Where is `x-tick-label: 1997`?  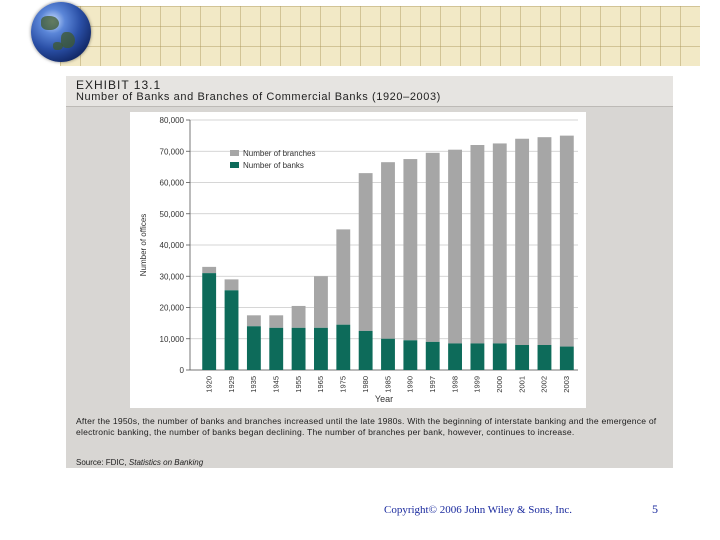
x-tick-label: 1997 is located at coordinates (432, 384).